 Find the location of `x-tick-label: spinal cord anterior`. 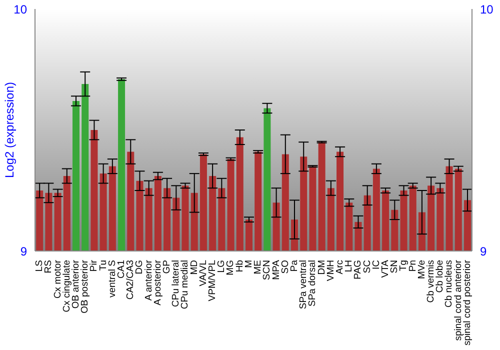

x-tick-label: spinal cord anterior is located at coordinates (458, 300).